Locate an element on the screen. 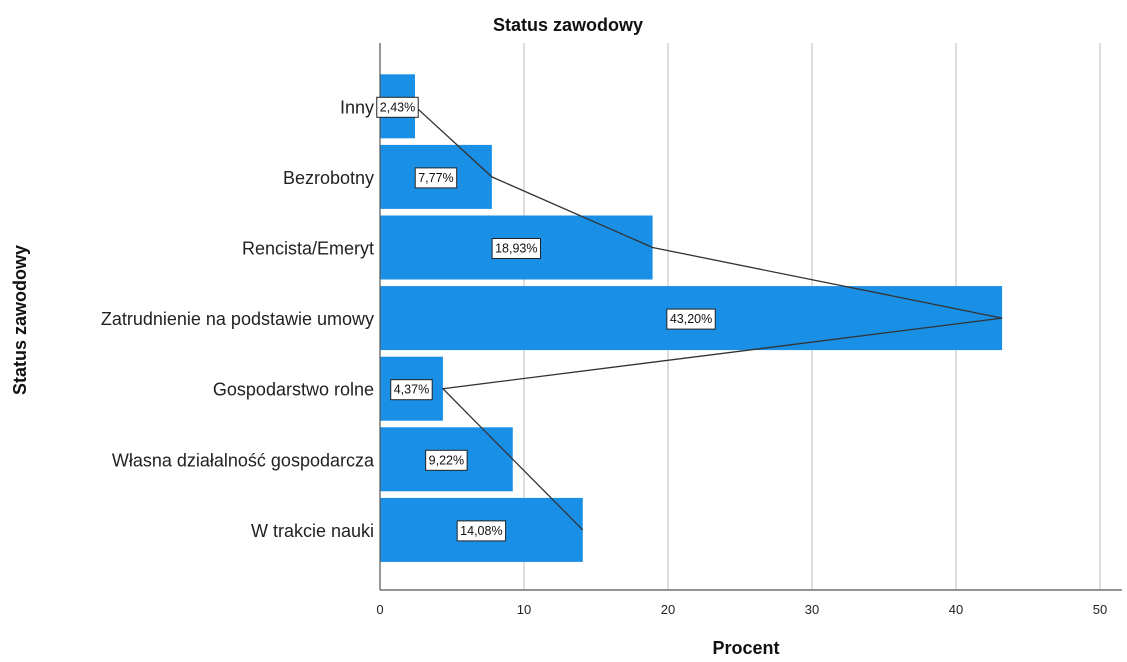  data-label-text: 18,93% is located at coordinates (516, 249).